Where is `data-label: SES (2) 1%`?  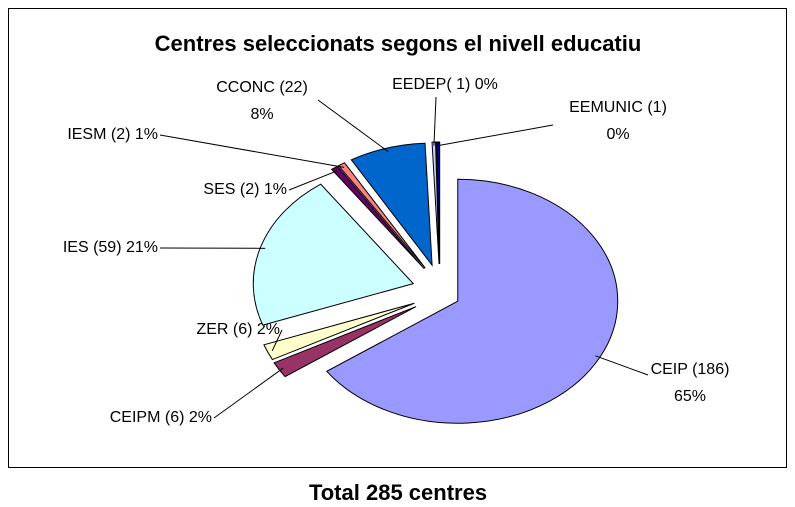 data-label: SES (2) 1% is located at coordinates (245, 189).